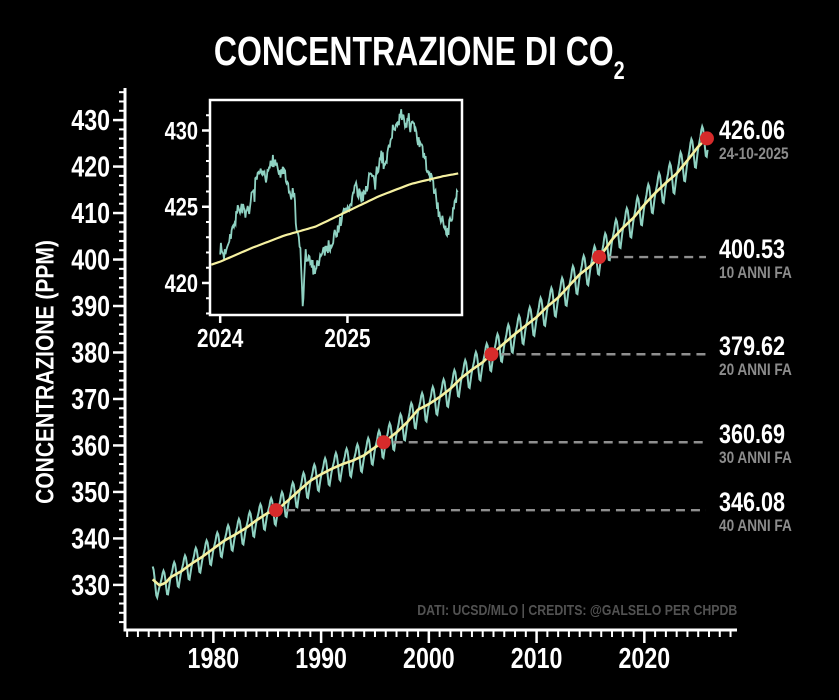 This screenshot has height=700, width=839. Describe the element at coordinates (90, 538) in the screenshot. I see `tick-label: 340` at that location.